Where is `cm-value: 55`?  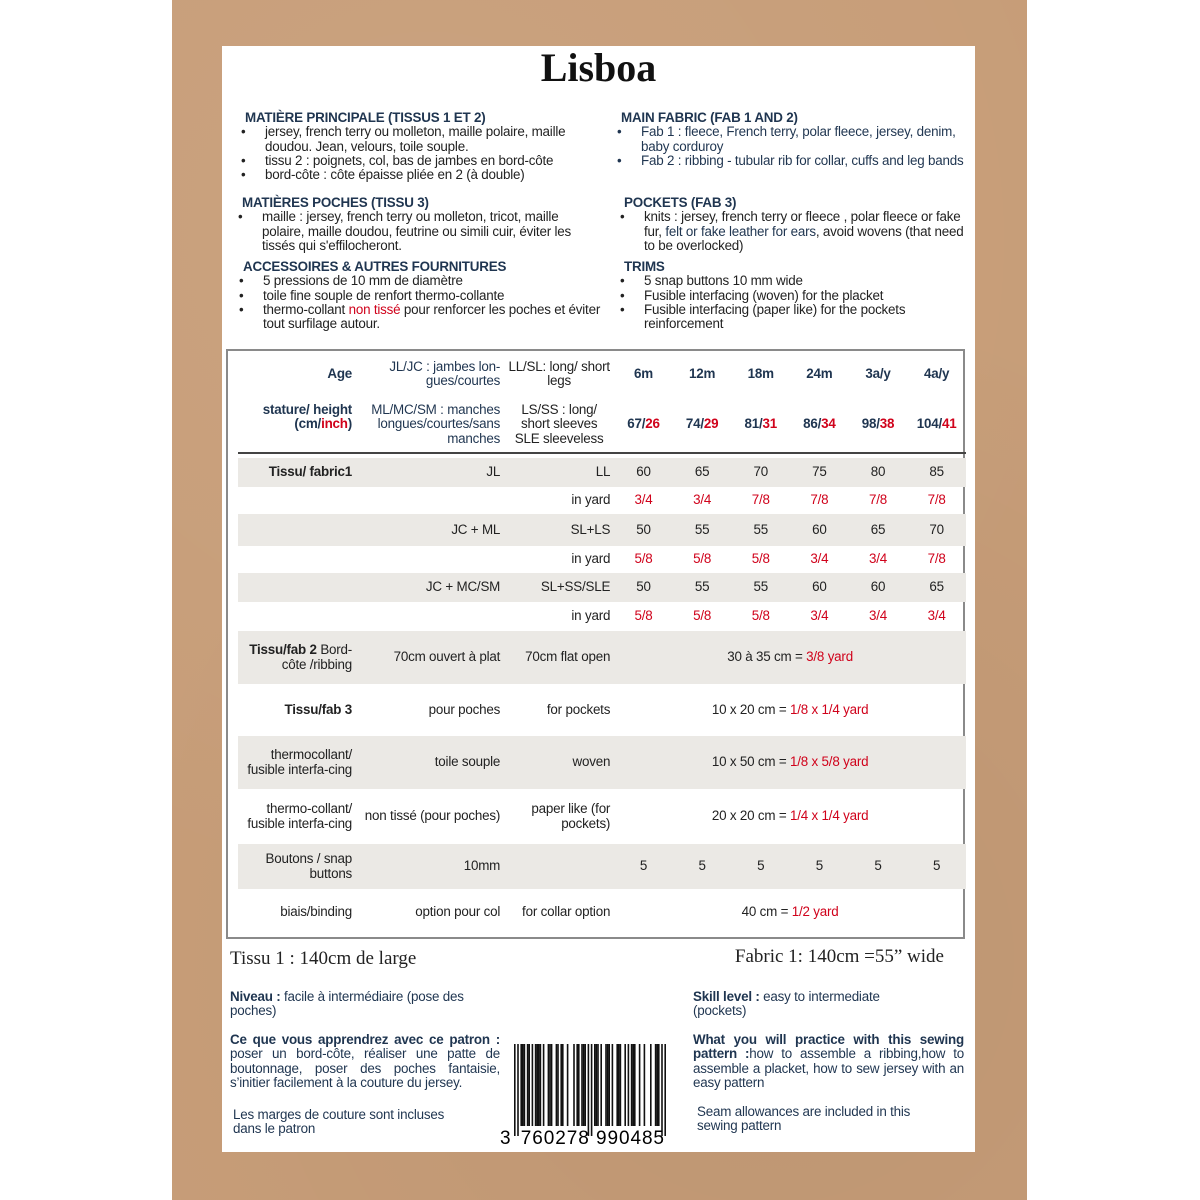
cm-value: 55 is located at coordinates (702, 587).